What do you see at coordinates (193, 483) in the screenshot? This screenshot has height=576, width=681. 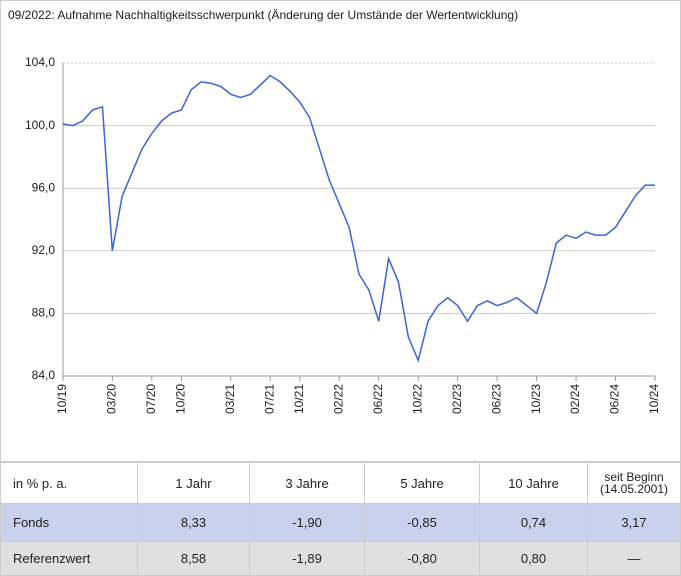 I see `header-cell: 1 Jahr` at bounding box center [193, 483].